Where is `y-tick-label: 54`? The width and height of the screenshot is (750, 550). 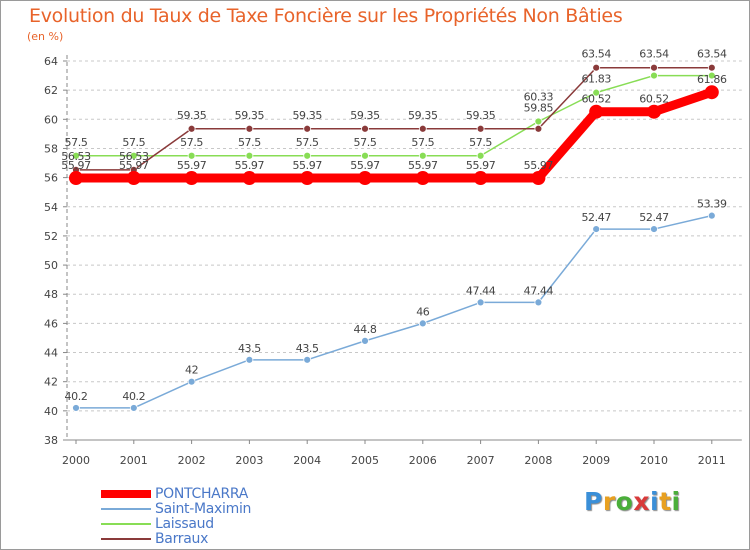 y-tick-label: 54 is located at coordinates (51, 207).